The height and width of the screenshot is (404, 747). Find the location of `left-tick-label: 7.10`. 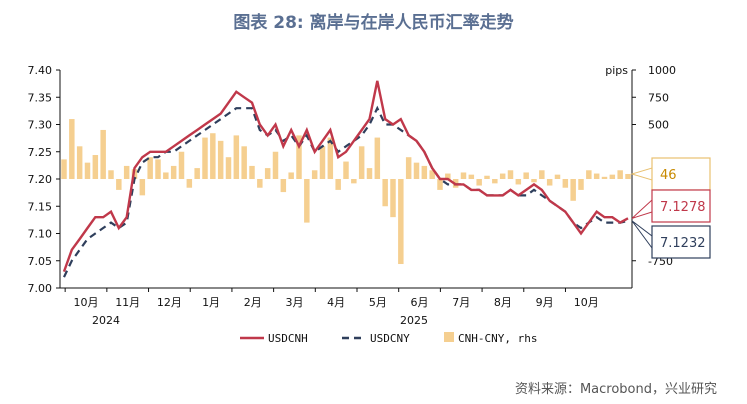

left-tick-label: 7.10 is located at coordinates (40, 234).